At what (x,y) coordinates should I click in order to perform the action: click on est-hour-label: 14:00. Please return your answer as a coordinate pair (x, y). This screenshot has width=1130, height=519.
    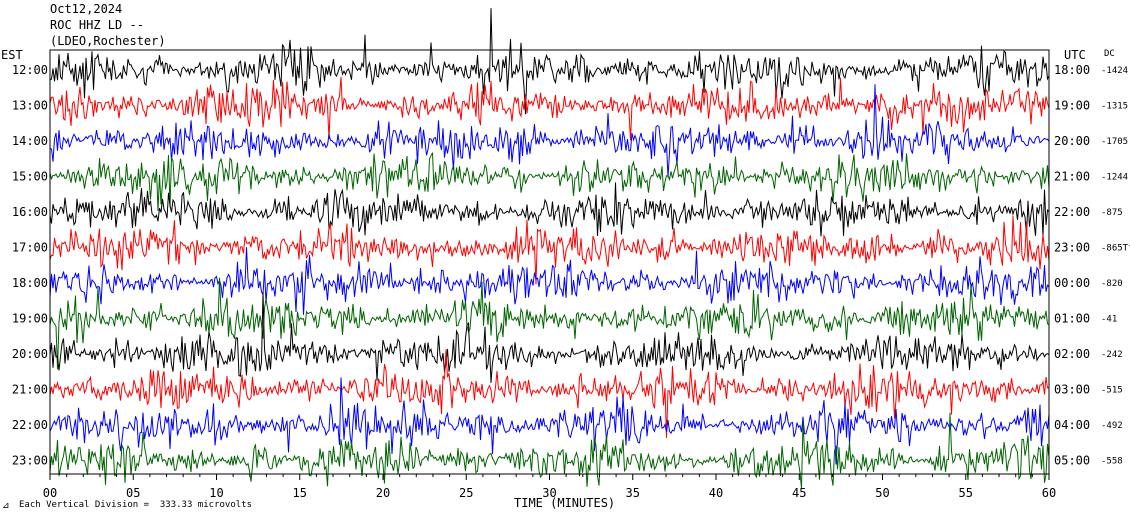
    Looking at the image, I should click on (30, 141).